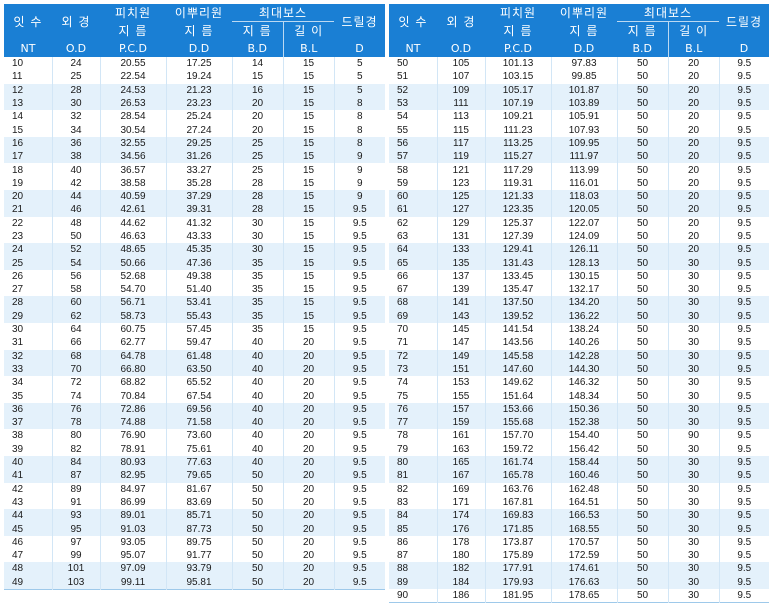  Describe the element at coordinates (132, 103) in the screenshot. I see `cell-pcd: 26.53` at that location.